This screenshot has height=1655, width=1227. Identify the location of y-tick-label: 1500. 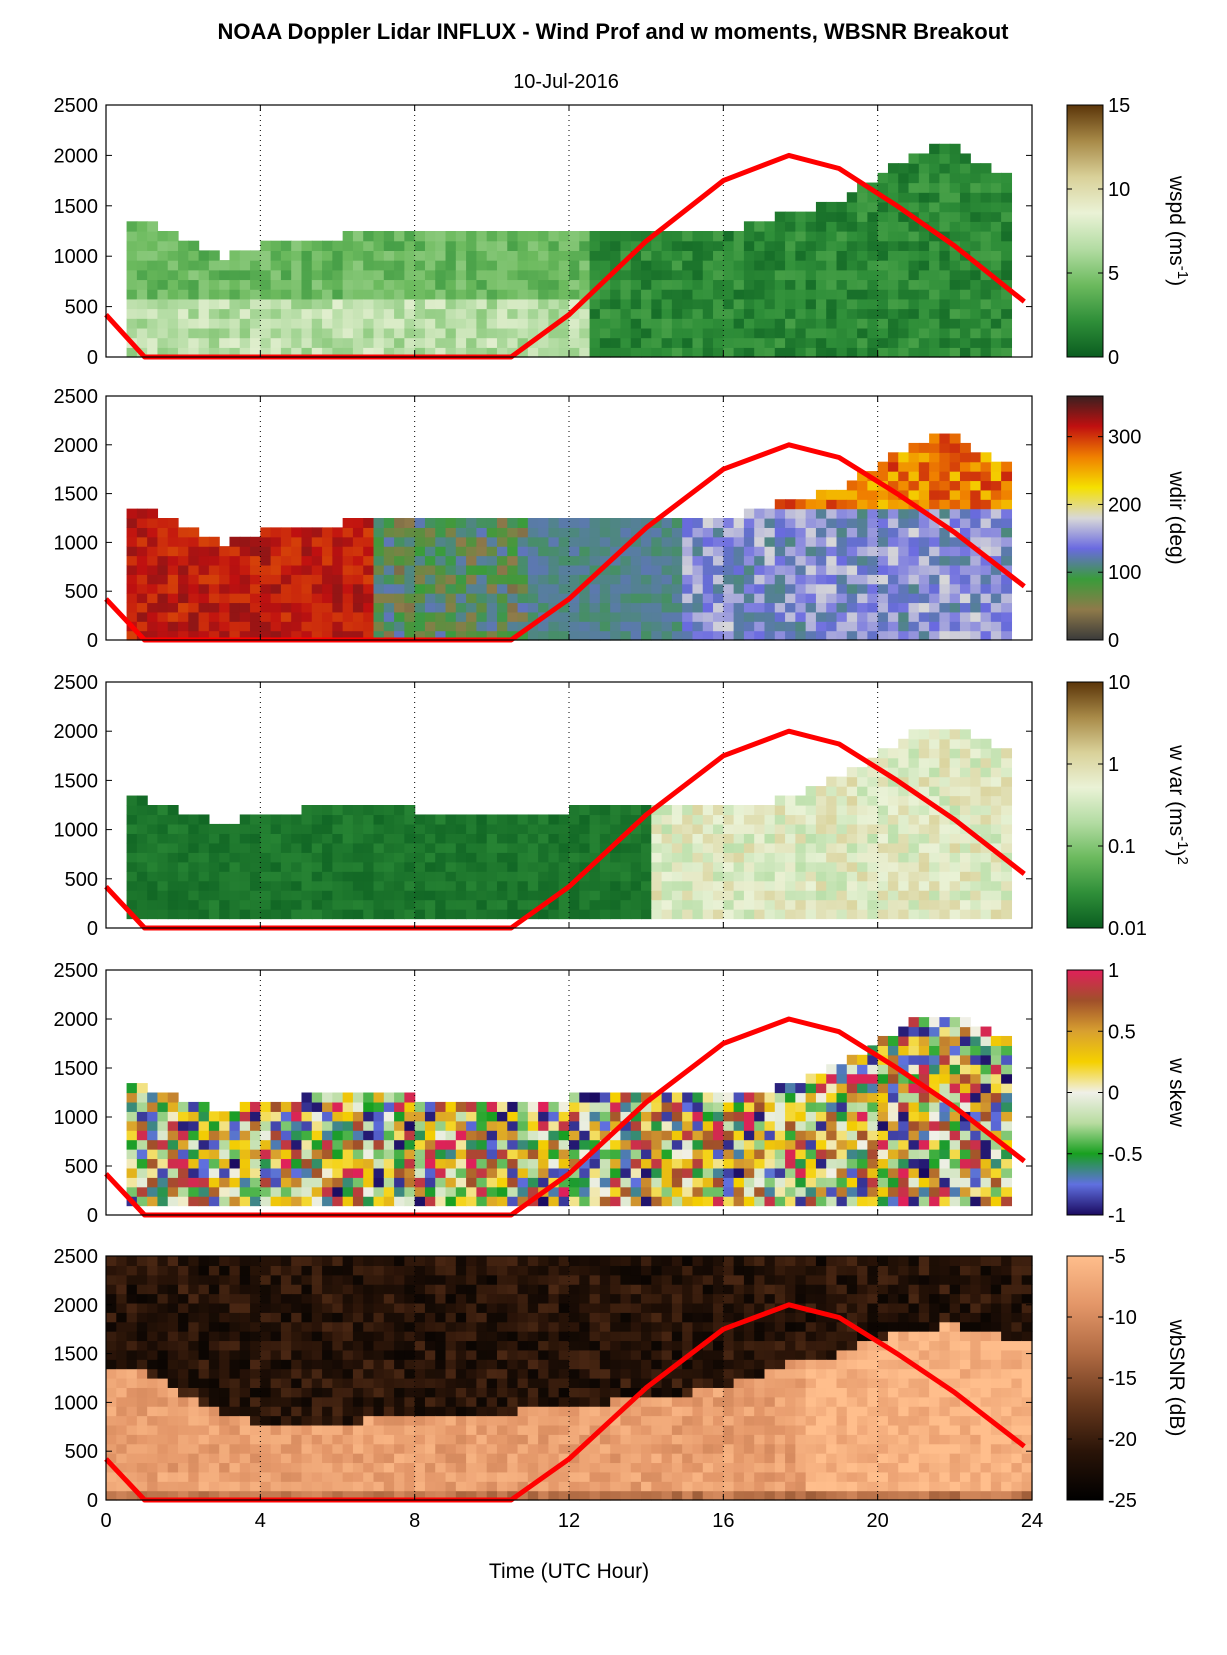
(76, 781).